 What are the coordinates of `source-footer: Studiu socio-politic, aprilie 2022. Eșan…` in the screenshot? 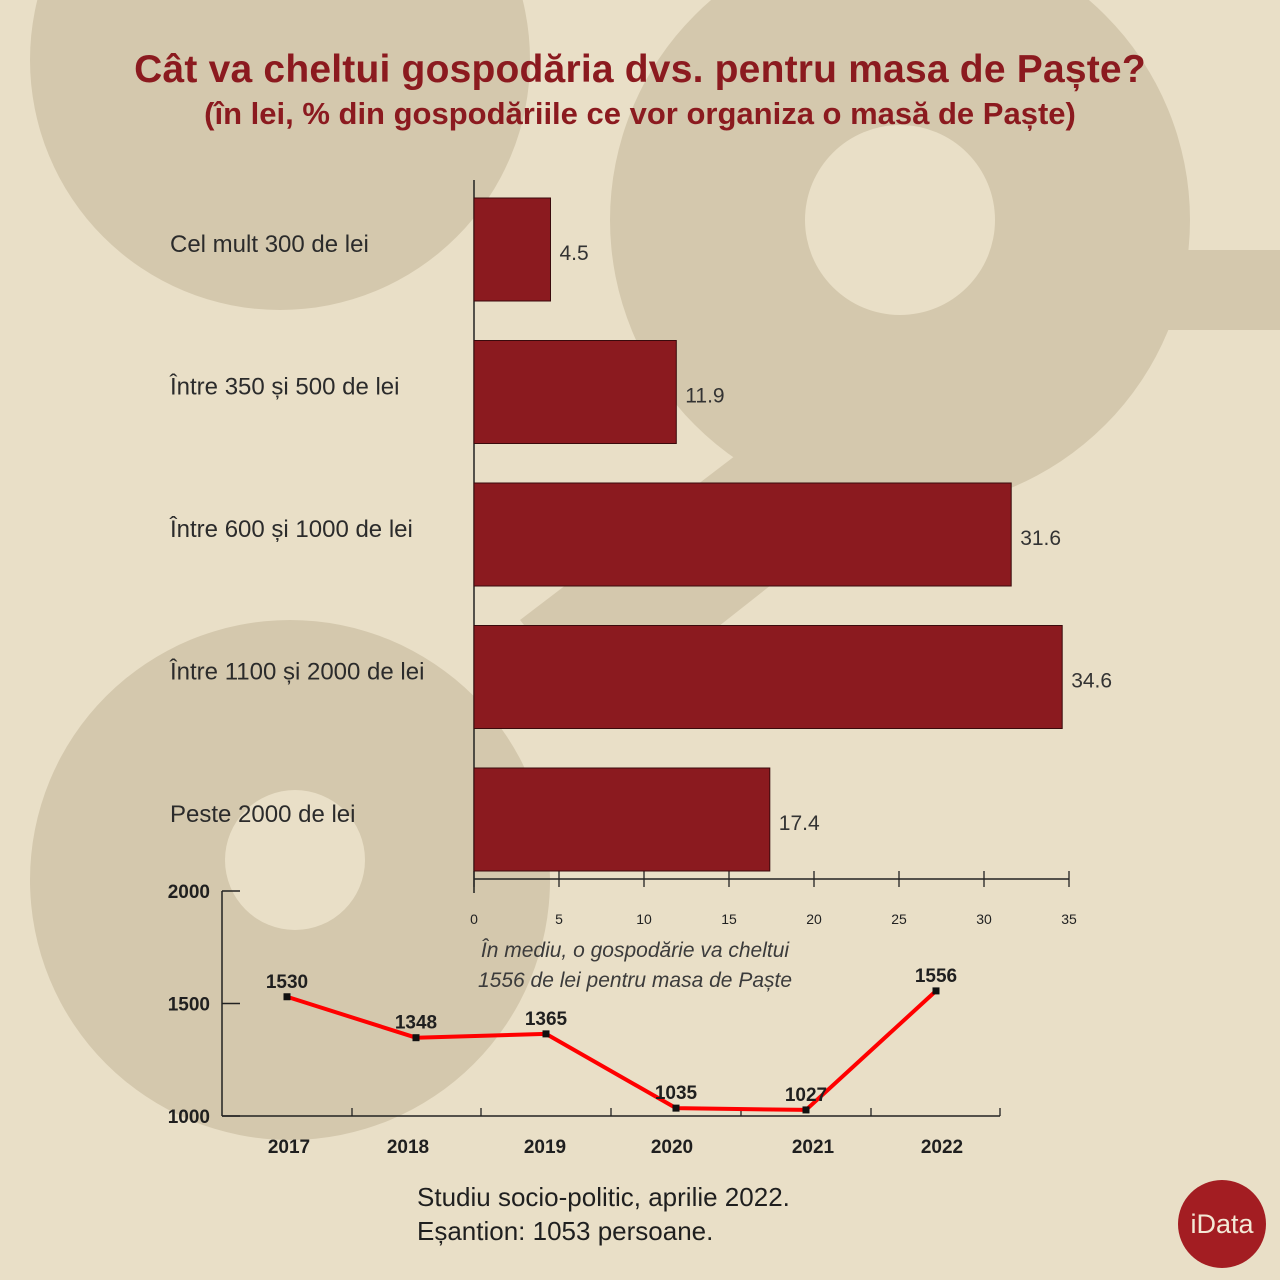 It's located at (603, 1214).